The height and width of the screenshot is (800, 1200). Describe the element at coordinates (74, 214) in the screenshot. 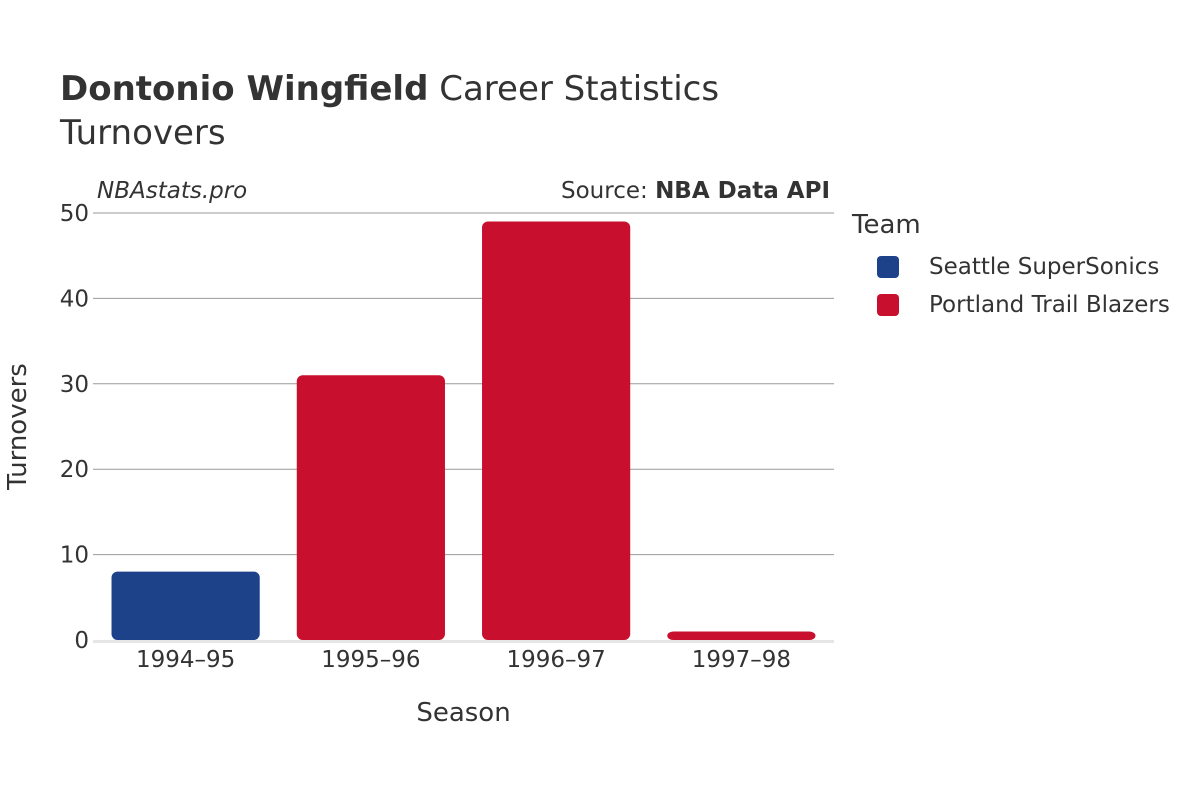

I see `y-tick-label: 50` at that location.